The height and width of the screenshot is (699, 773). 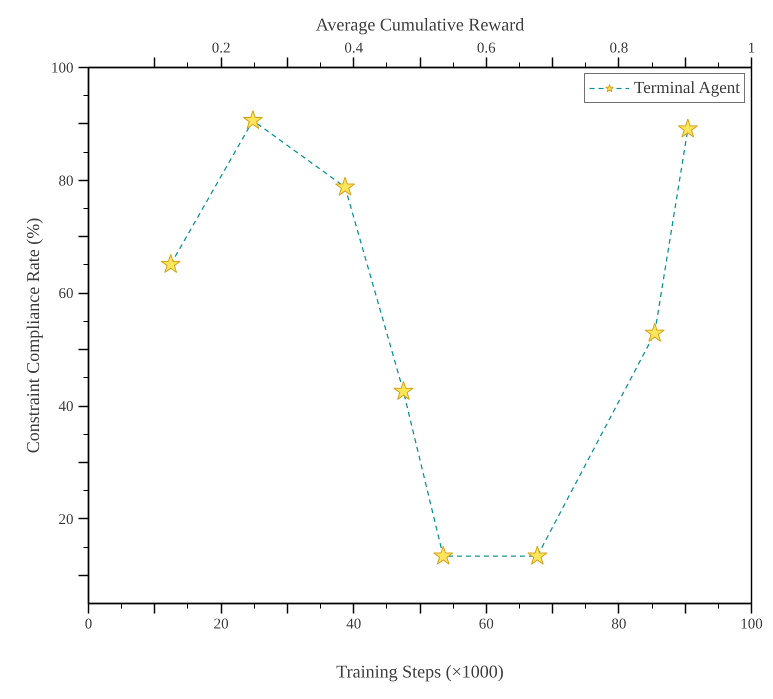 What do you see at coordinates (66, 294) in the screenshot?
I see `y-tick-label: 60` at bounding box center [66, 294].